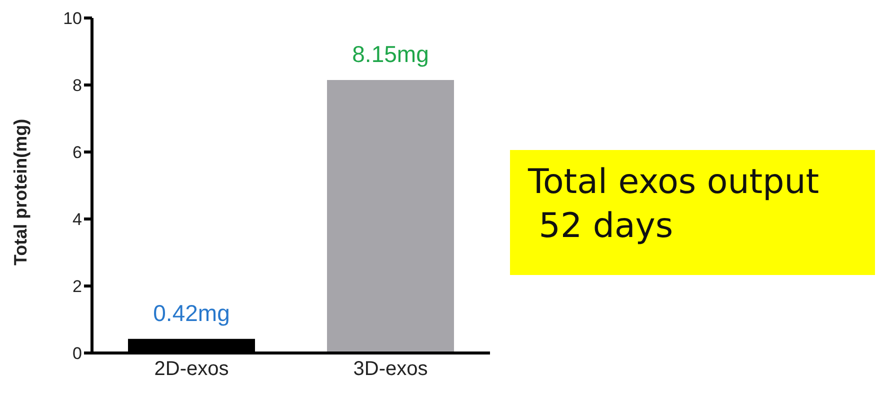 The height and width of the screenshot is (403, 884). Describe the element at coordinates (77, 354) in the screenshot. I see `y-tick-label: 0` at that location.